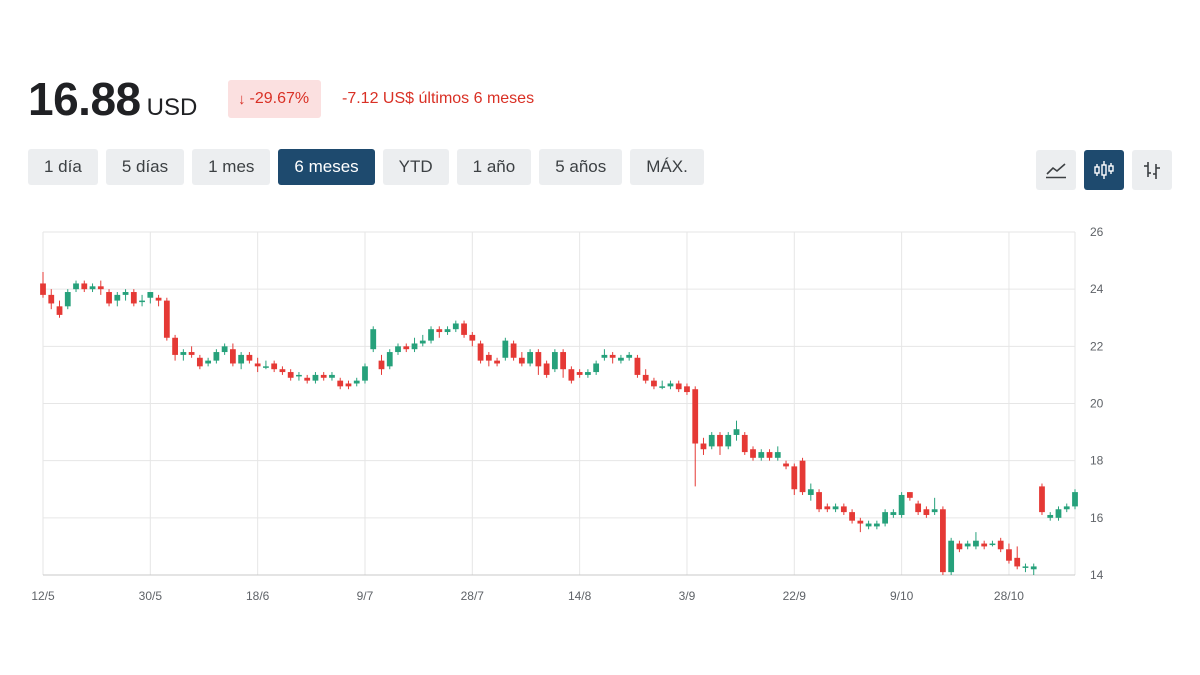 The width and height of the screenshot is (1200, 675). I want to click on range-button-5y: 5 años, so click(581, 167).